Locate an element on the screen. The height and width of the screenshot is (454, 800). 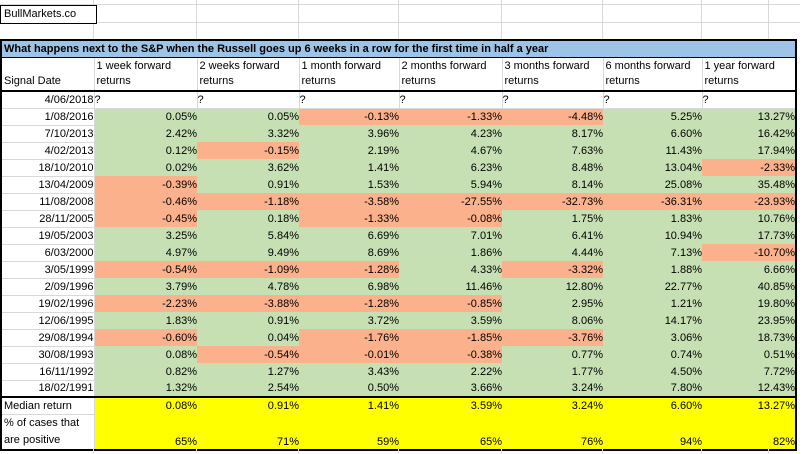
signal-date-cell: 29/08/1994 is located at coordinates (48, 338).